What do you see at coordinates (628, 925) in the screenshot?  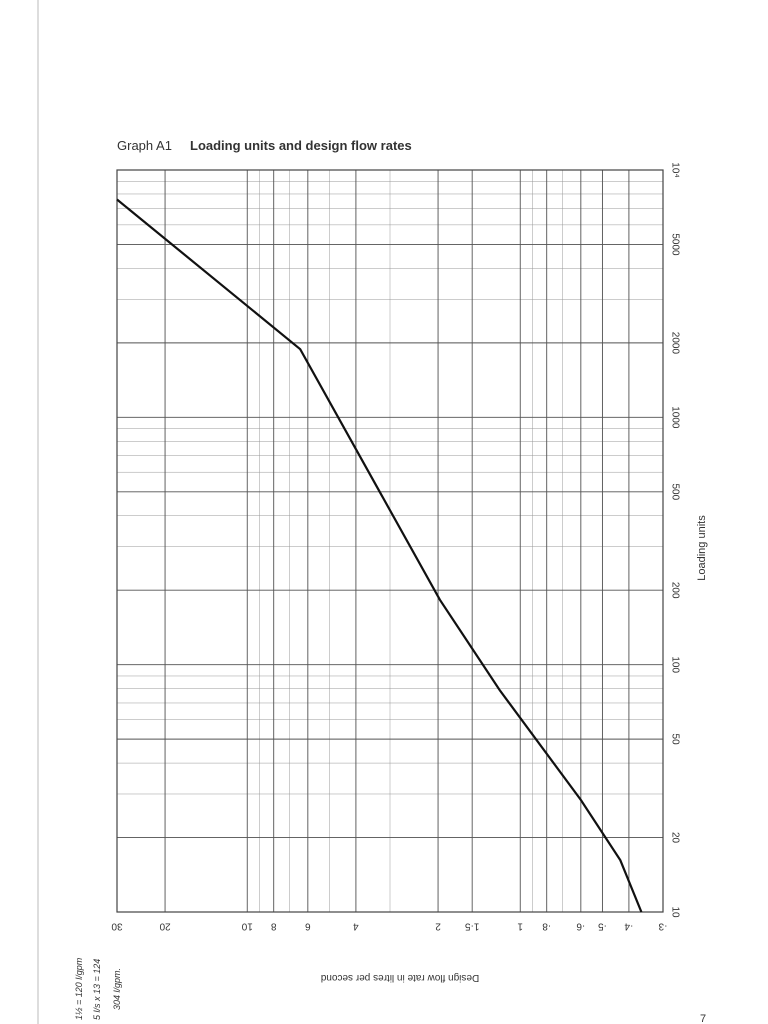 I see `x-tick-label: ·4` at bounding box center [628, 925].